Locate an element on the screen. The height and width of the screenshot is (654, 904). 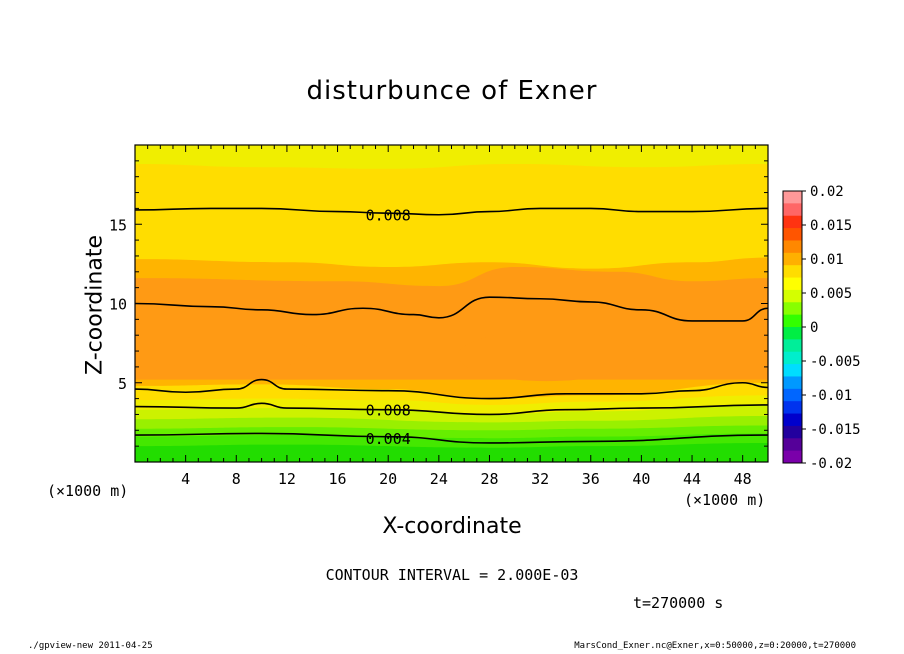
x-tick-label: 48 is located at coordinates (743, 479).